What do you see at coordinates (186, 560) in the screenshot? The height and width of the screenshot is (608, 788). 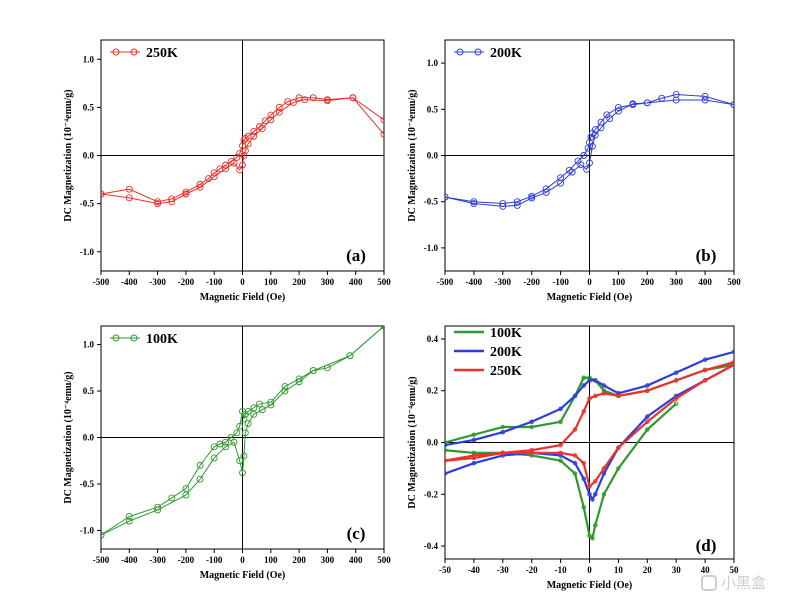 I see `x-tick-label: -200` at bounding box center [186, 560].